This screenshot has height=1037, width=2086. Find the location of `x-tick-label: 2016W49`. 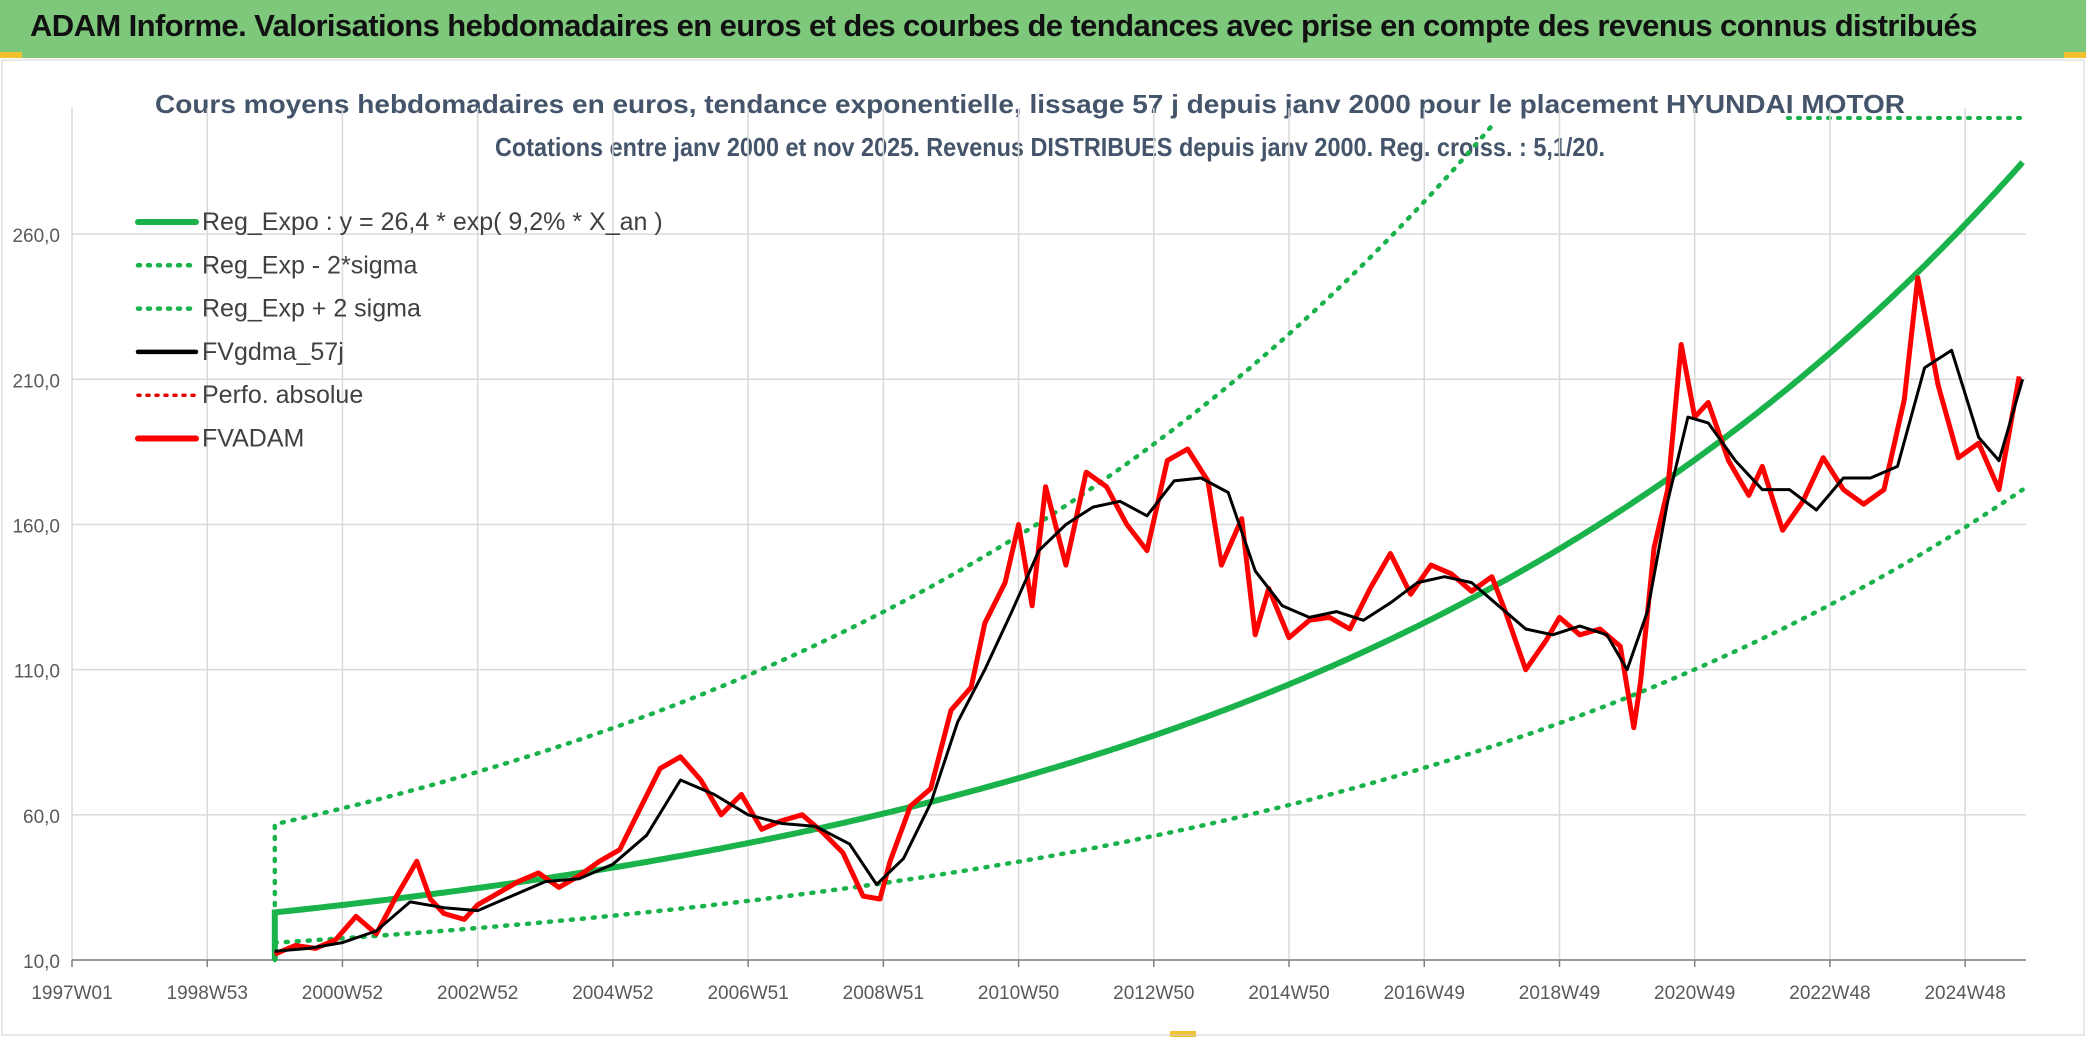

x-tick-label: 2016W49 is located at coordinates (1424, 993).